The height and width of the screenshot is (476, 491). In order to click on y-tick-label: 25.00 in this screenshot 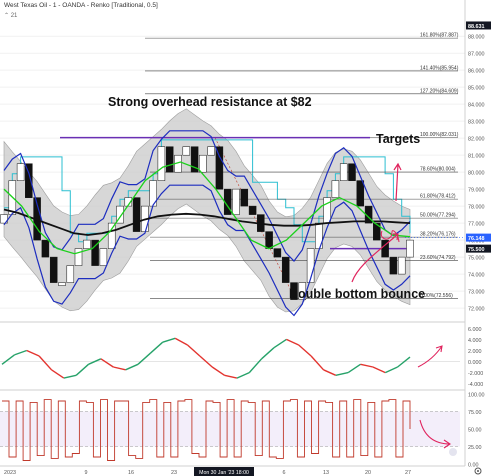, I will do `click(475, 448)`.